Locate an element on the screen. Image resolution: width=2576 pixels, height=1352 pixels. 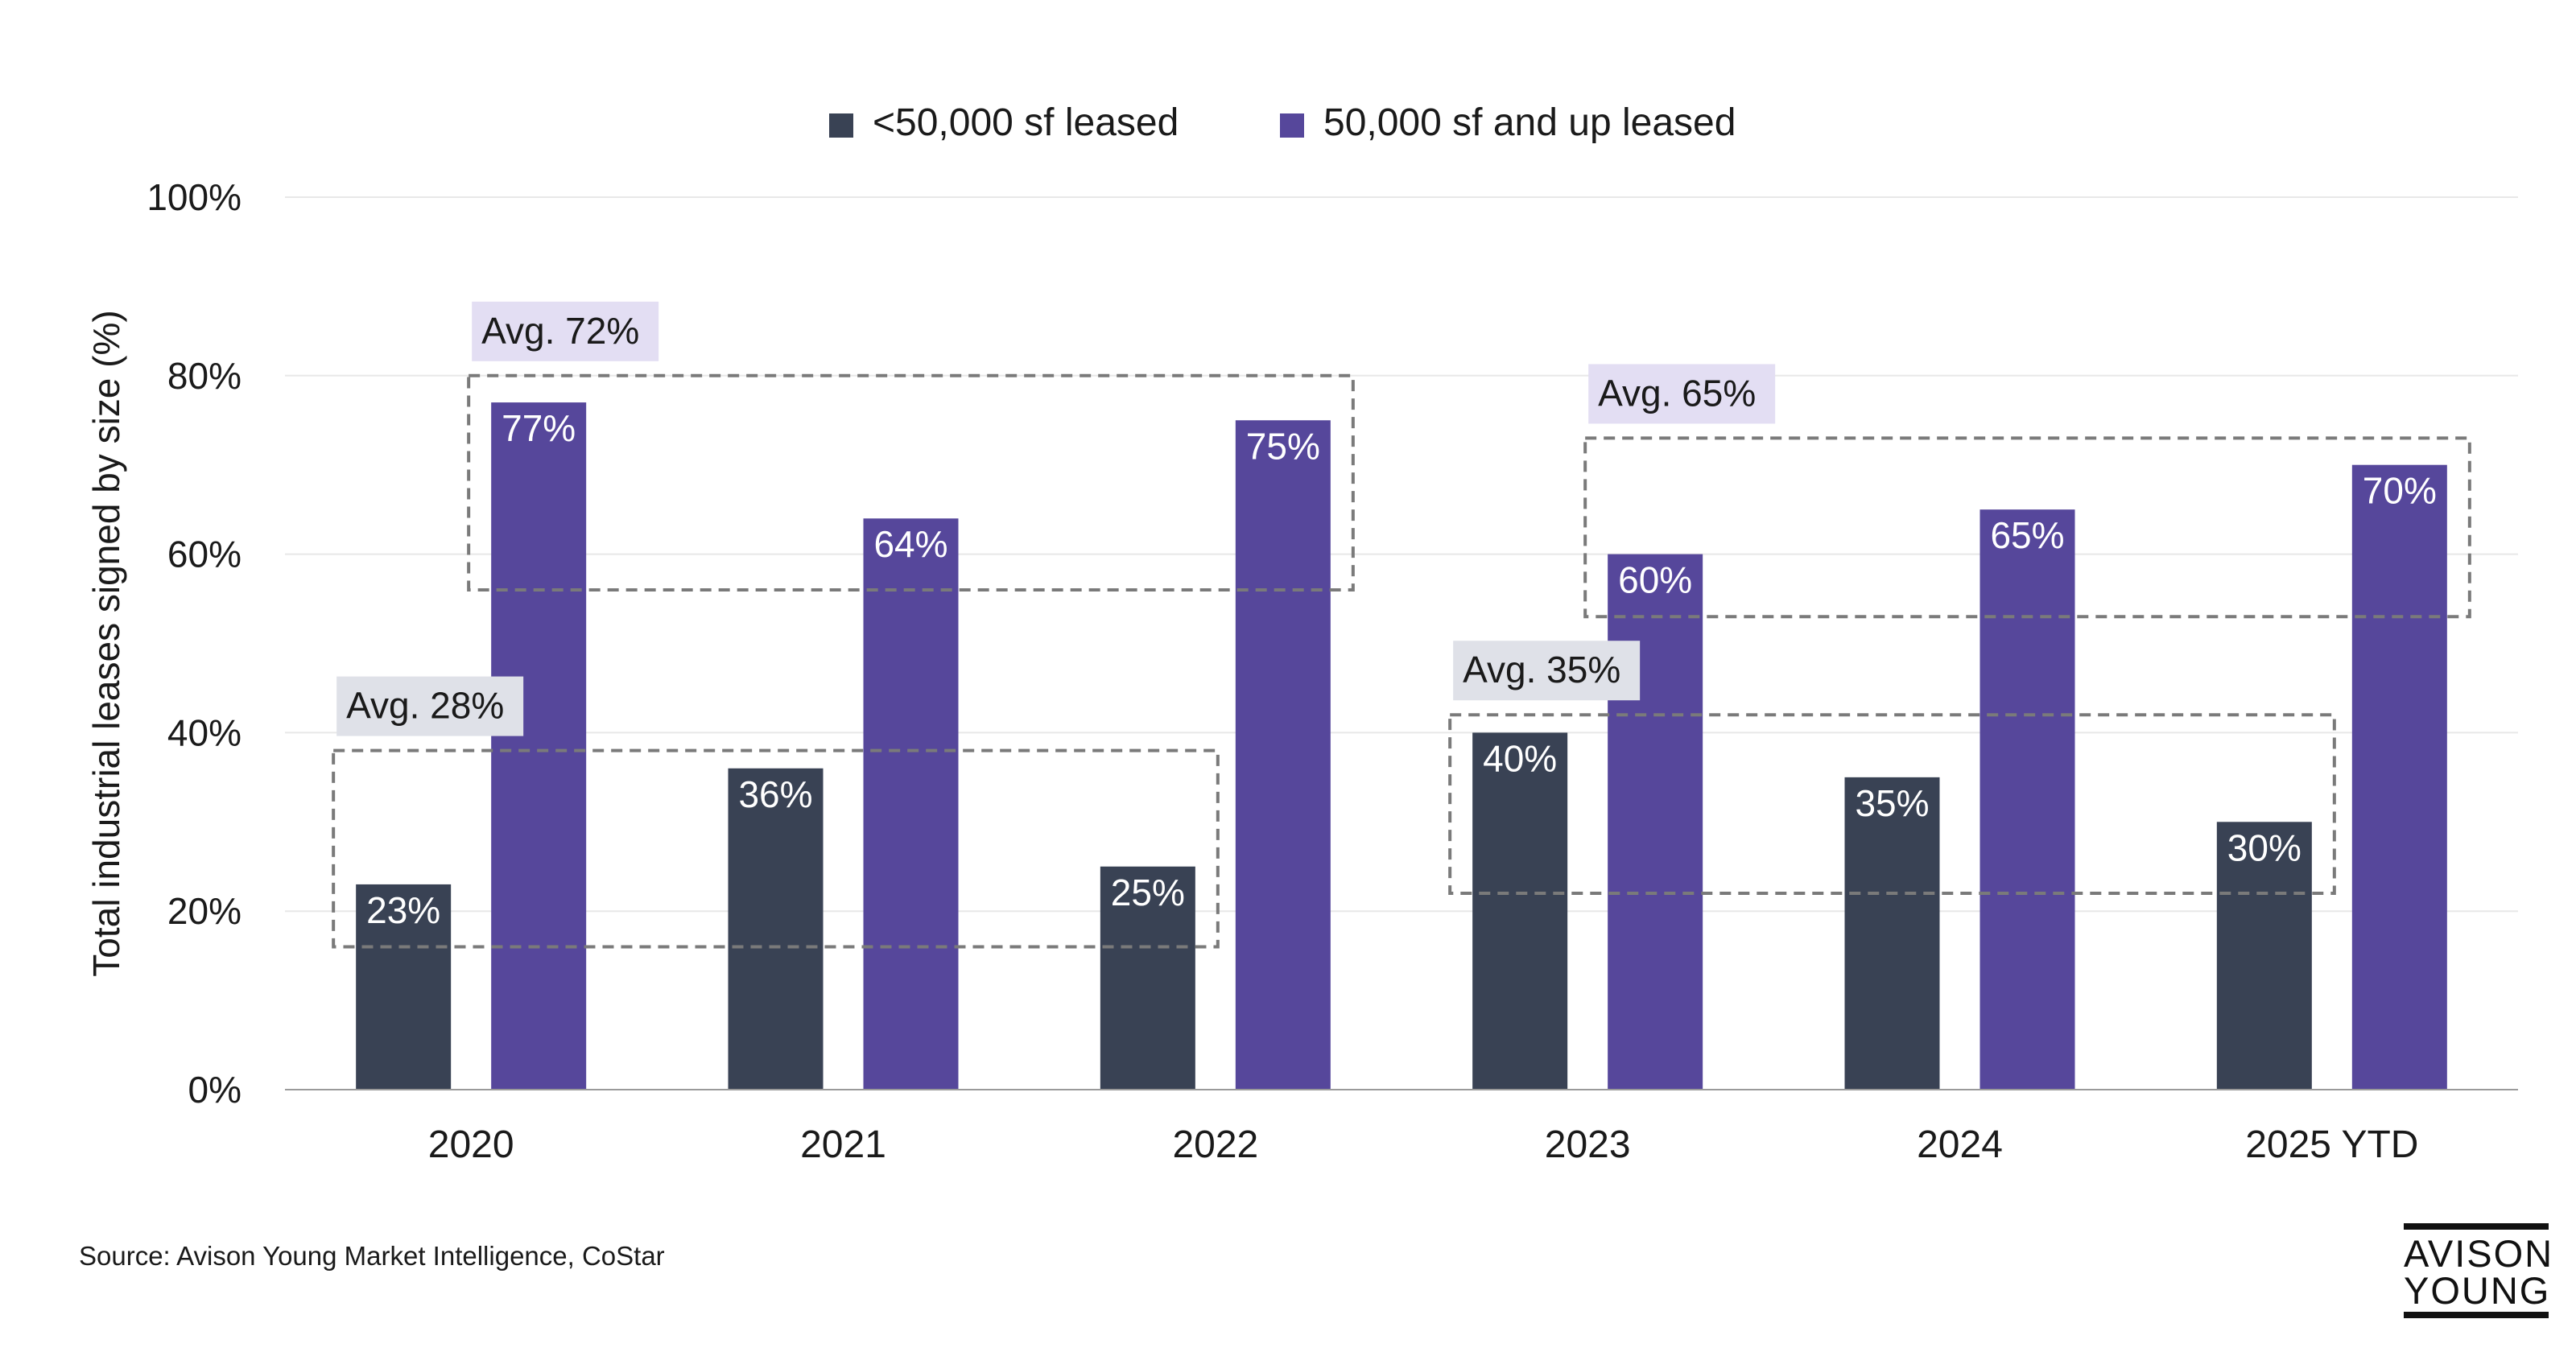
y-tick-label: 40% is located at coordinates (204, 732).